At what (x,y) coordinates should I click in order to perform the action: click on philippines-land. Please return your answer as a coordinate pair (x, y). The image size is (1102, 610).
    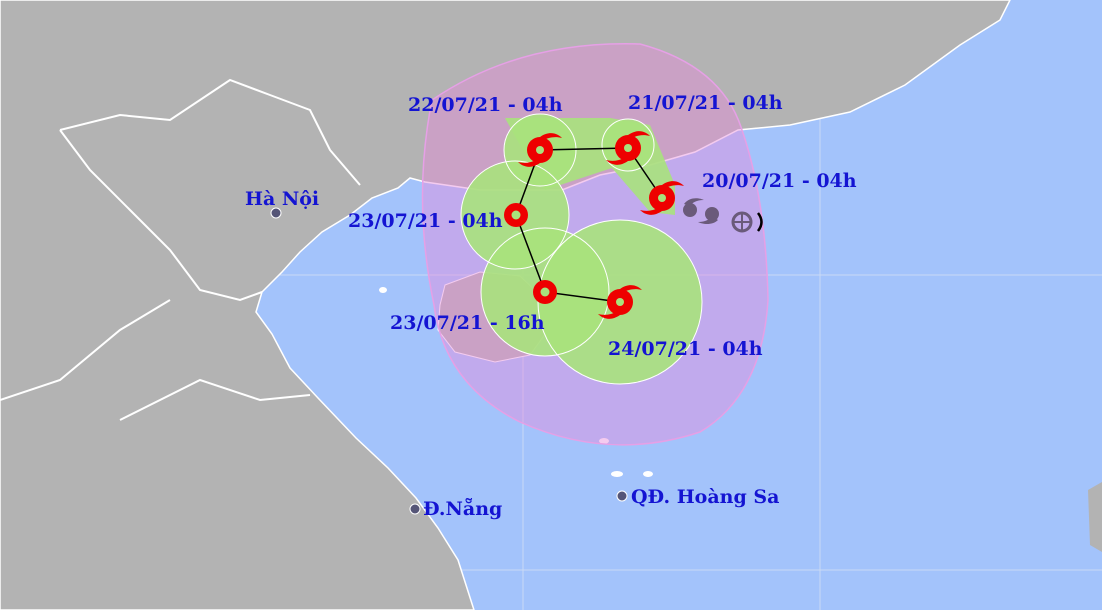
    Looking at the image, I should click on (1095, 517).